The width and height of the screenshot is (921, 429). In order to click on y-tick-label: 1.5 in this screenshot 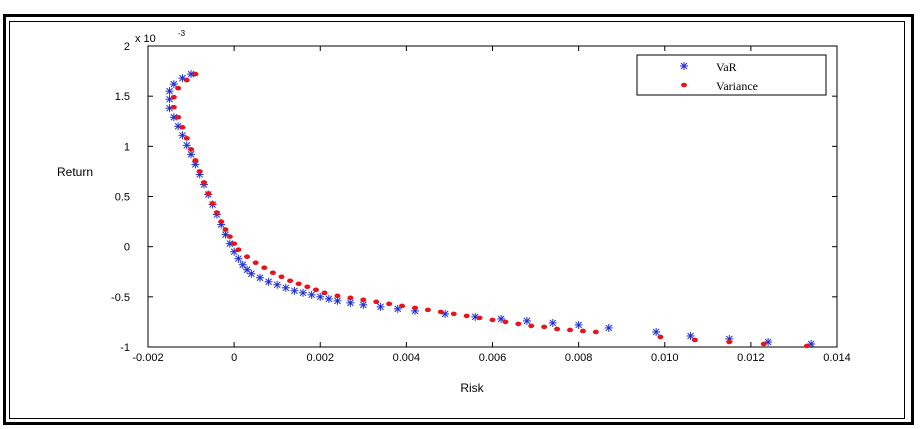, I will do `click(122, 97)`.